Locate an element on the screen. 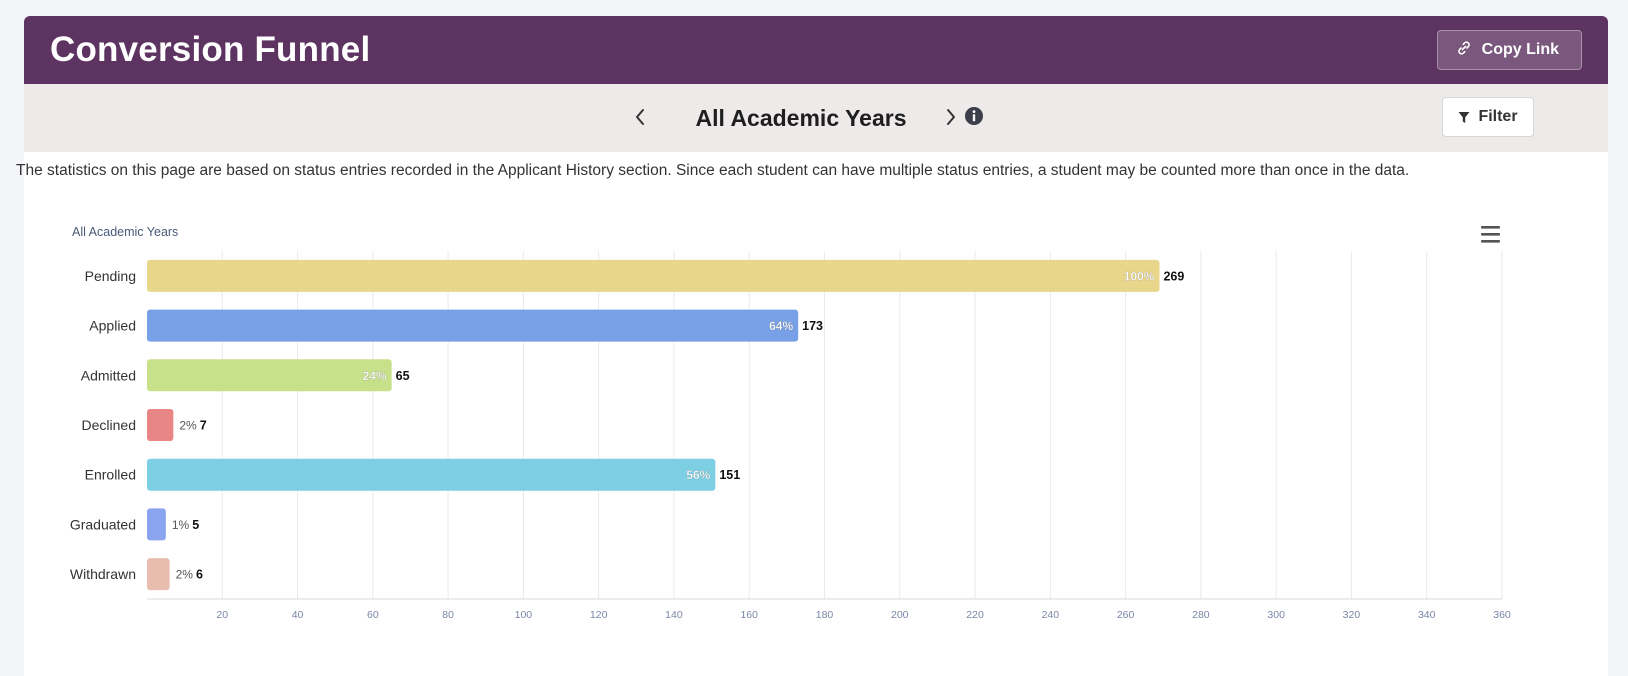  info-icon is located at coordinates (974, 116).